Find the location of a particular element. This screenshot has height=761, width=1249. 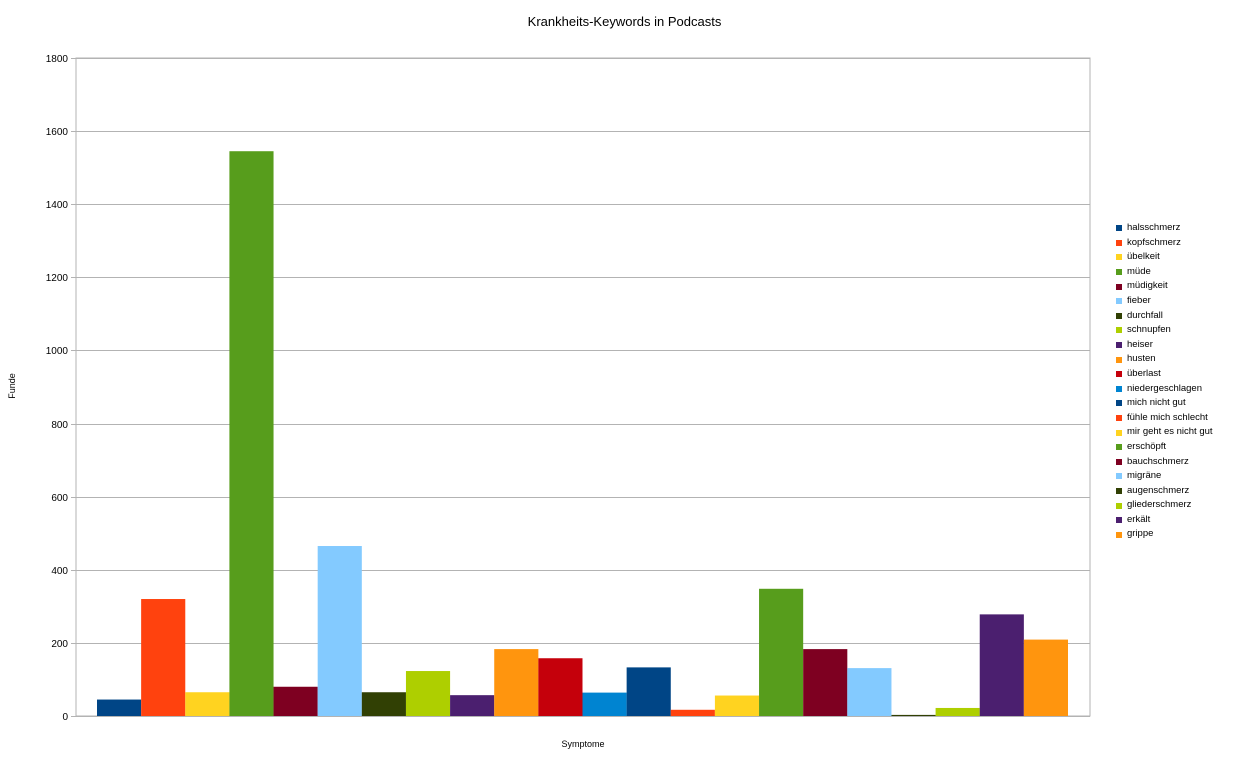

legend-entry: mich nicht gut is located at coordinates (1164, 403).